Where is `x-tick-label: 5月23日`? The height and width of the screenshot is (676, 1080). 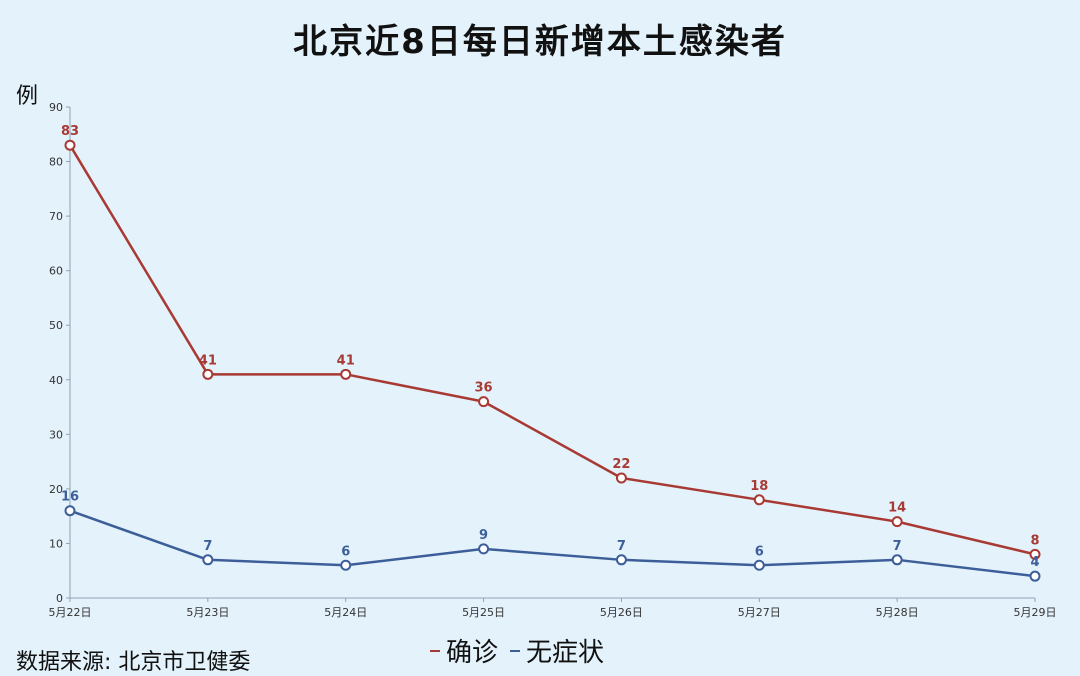
x-tick-label: 5月23日 is located at coordinates (207, 612).